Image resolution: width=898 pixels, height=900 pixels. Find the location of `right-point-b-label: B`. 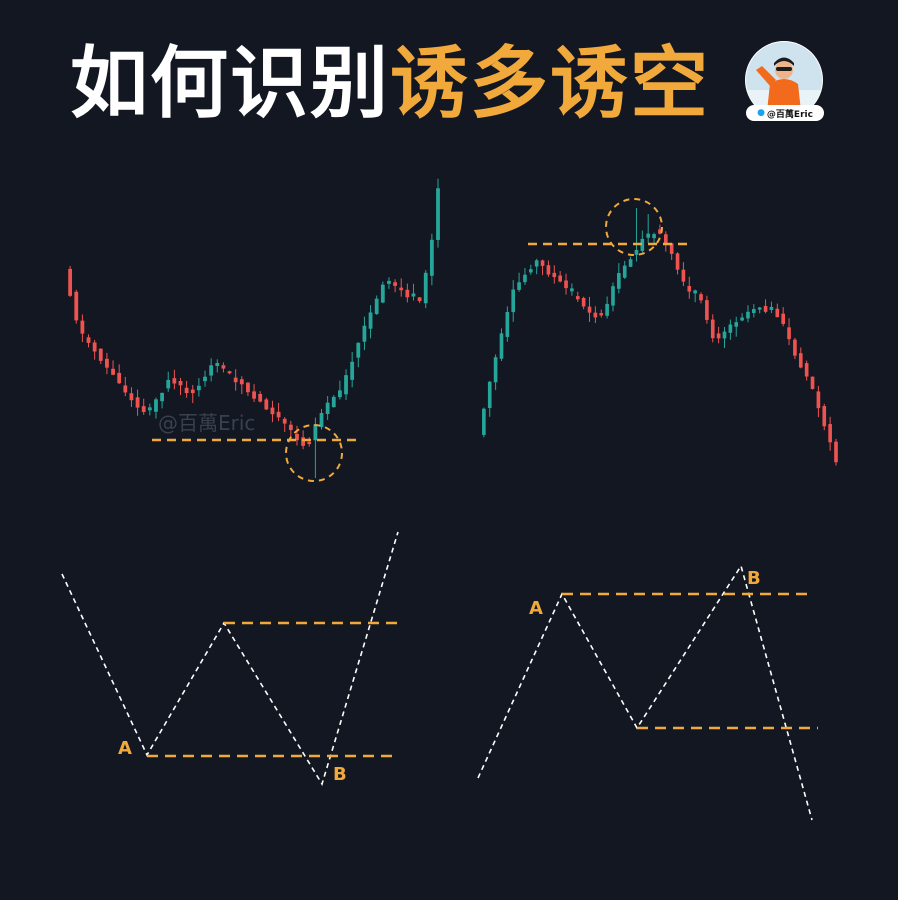

right-point-b-label: B is located at coordinates (754, 578).